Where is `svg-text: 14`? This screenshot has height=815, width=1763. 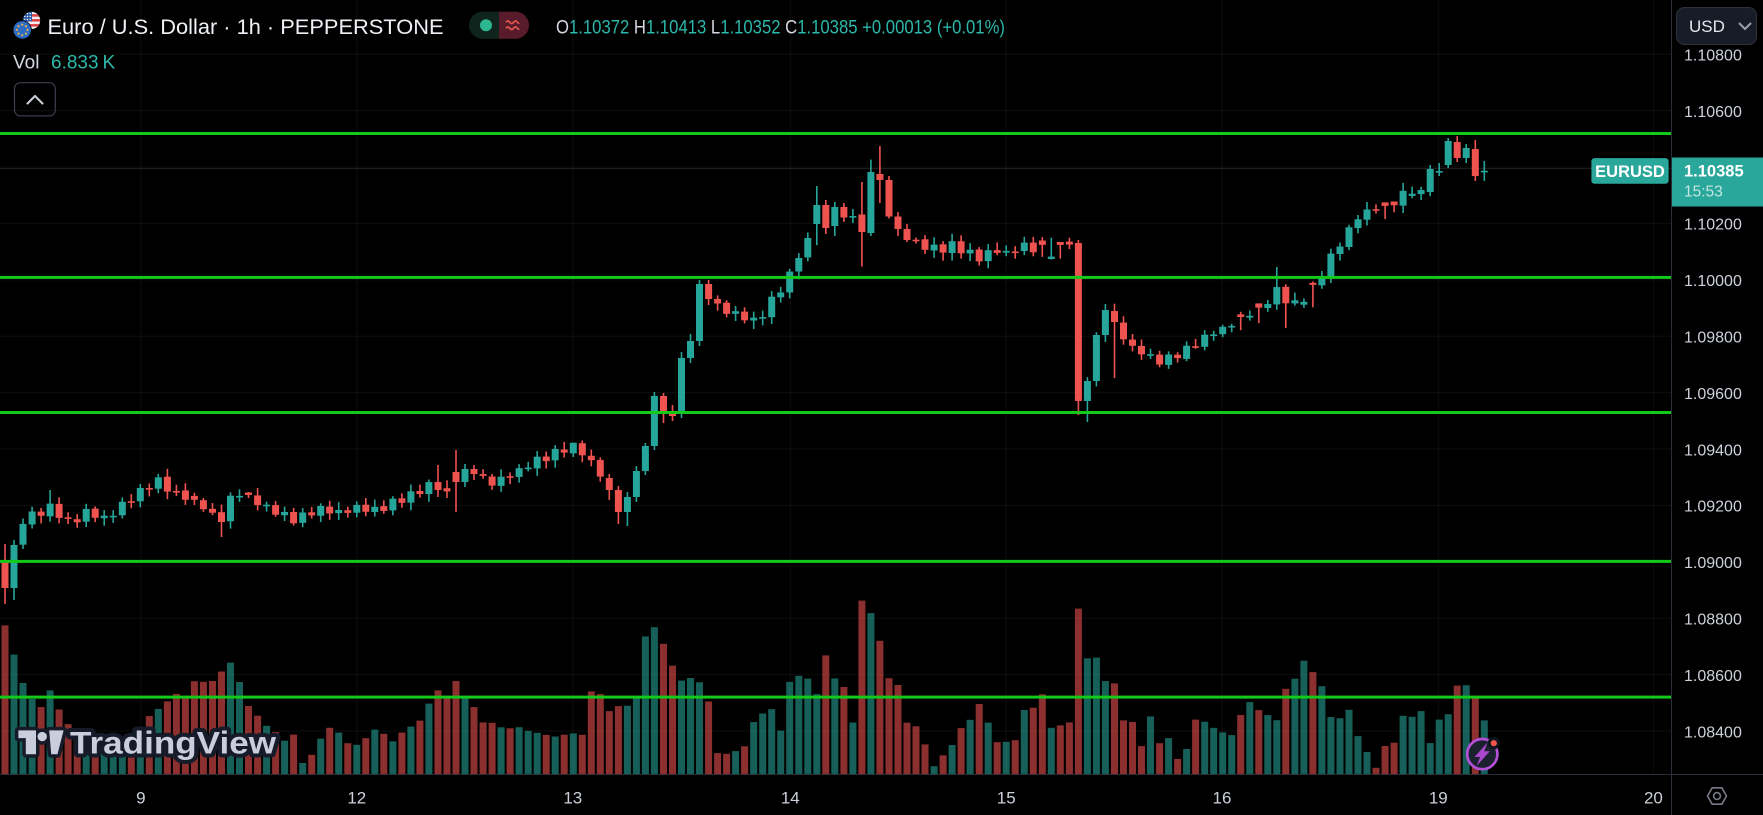 svg-text: 14 is located at coordinates (790, 798).